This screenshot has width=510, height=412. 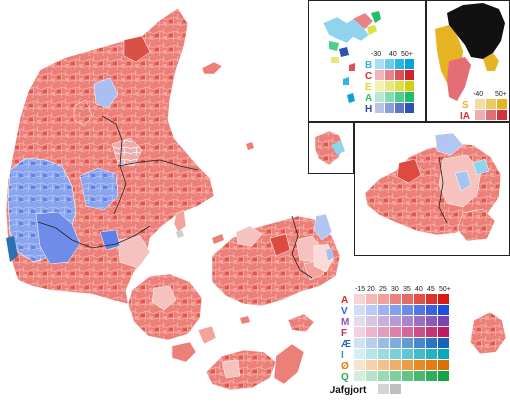 I want to click on legend-party-letter: Æ, so click(x=346, y=344).